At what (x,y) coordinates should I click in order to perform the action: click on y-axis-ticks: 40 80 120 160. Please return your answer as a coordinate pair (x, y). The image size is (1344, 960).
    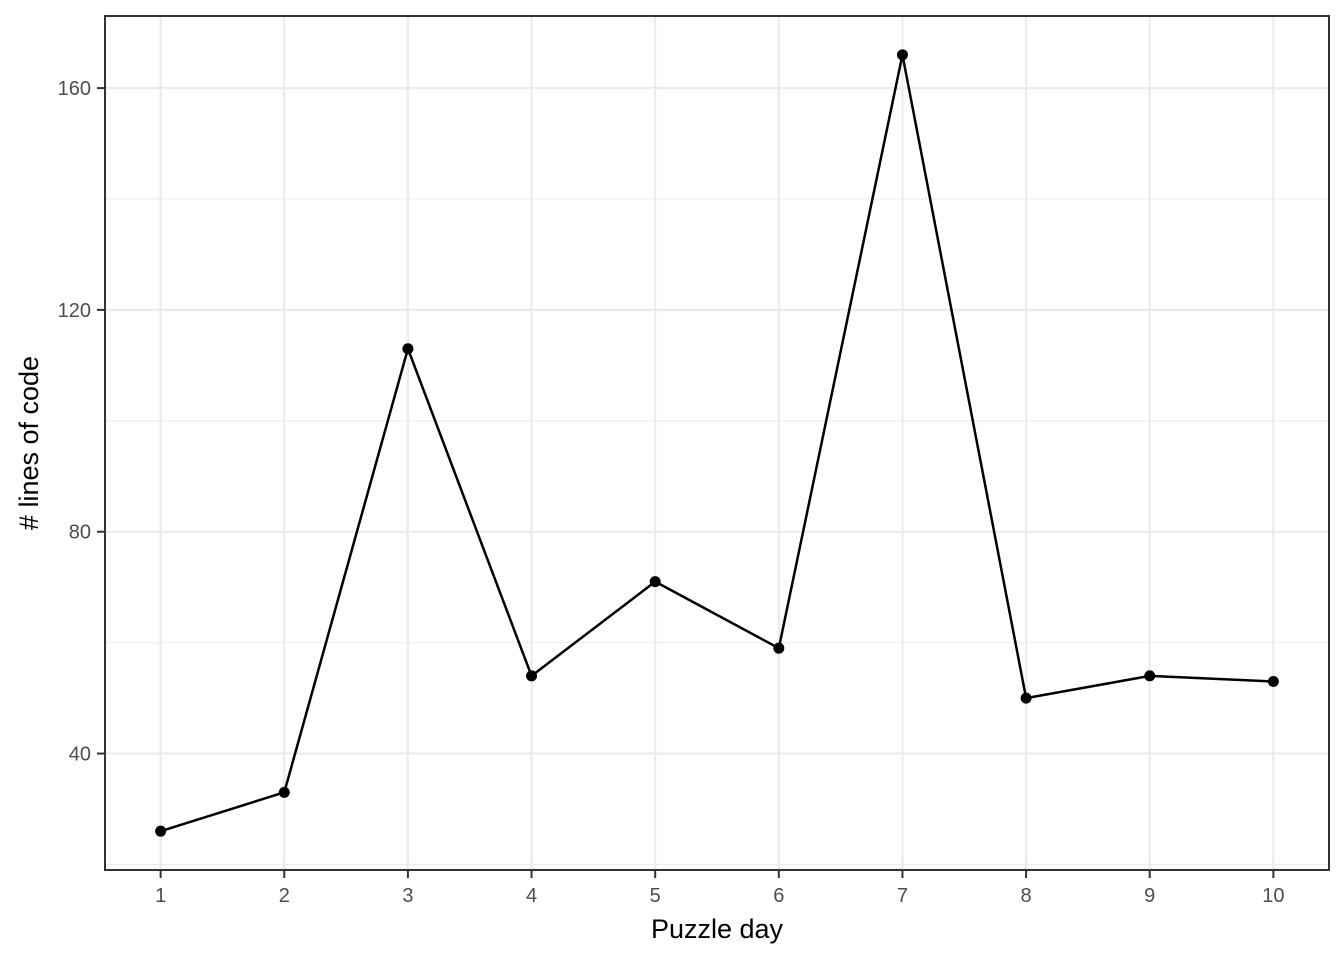
    Looking at the image, I should click on (81, 422).